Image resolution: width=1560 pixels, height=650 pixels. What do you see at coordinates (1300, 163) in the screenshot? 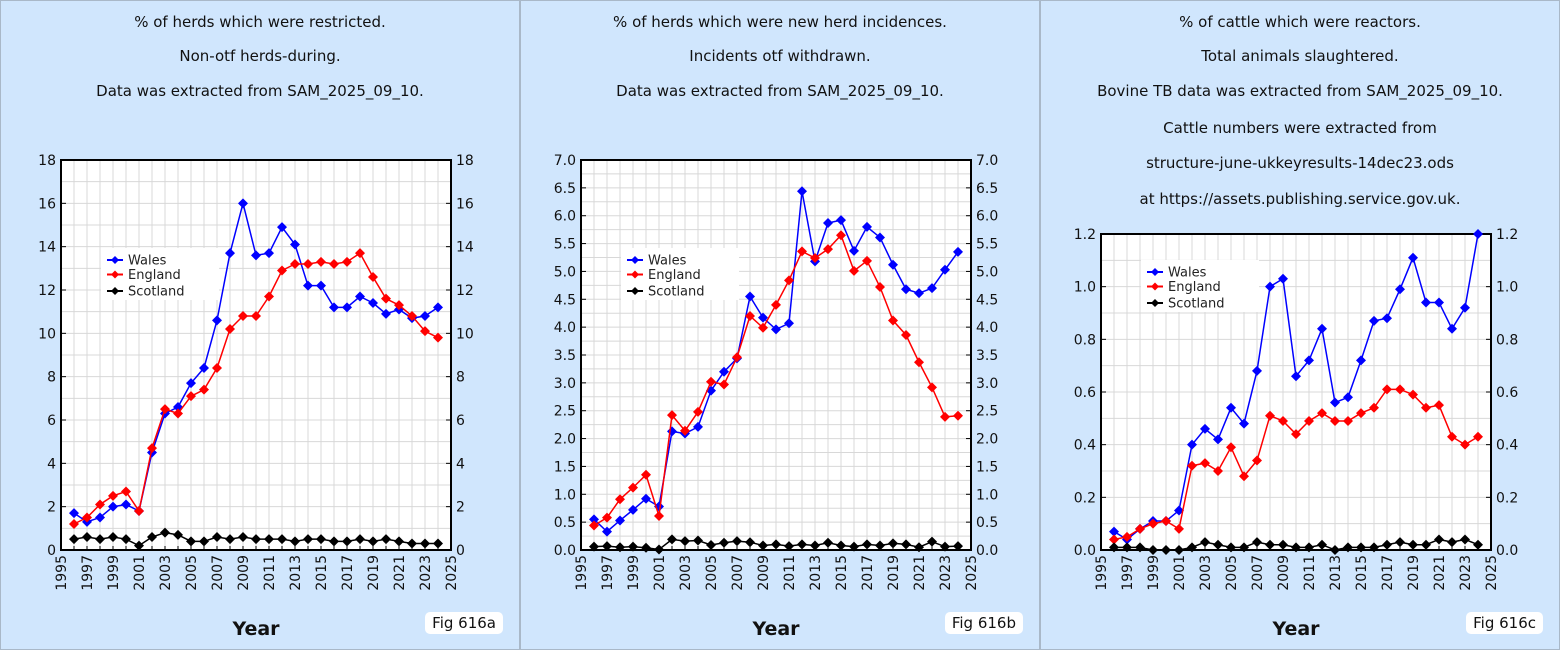
I see `chart-source-line: structure-june-ukkeyresults-14dec23.ods` at bounding box center [1300, 163].